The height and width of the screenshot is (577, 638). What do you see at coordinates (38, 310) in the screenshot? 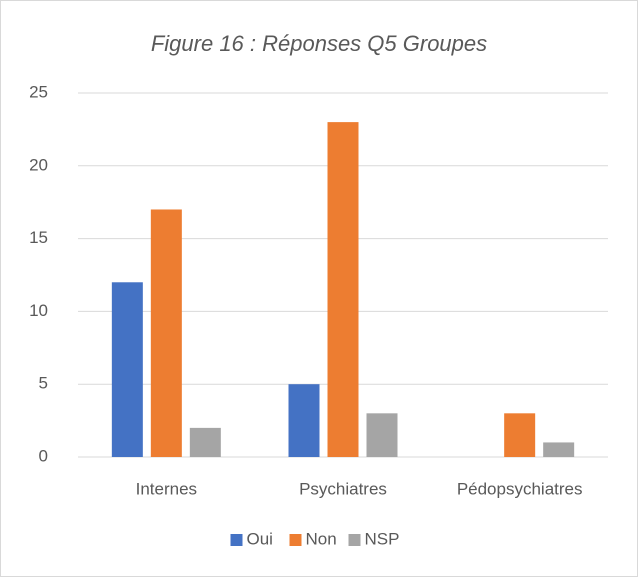
I see `y-tick-label: 10` at bounding box center [38, 310].